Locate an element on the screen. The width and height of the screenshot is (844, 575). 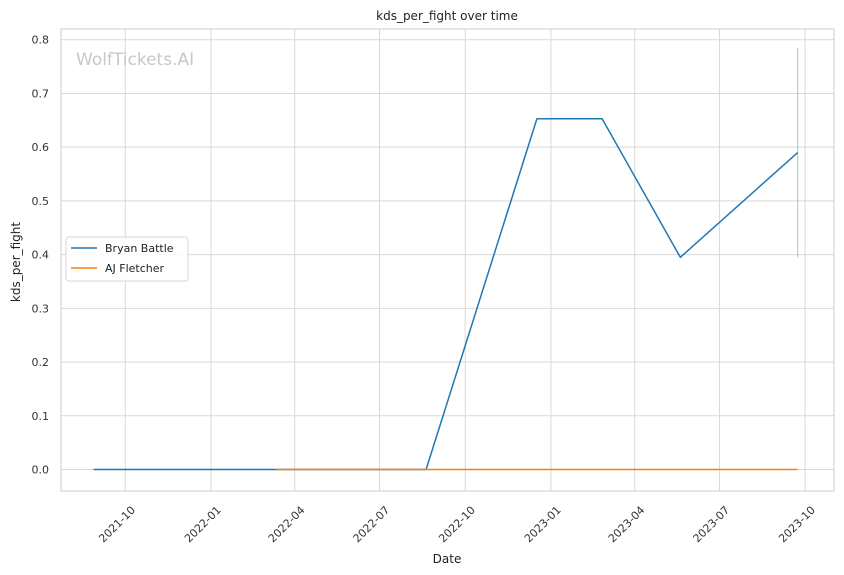
watermark-text: WolfTickets.AI is located at coordinates (135, 60).